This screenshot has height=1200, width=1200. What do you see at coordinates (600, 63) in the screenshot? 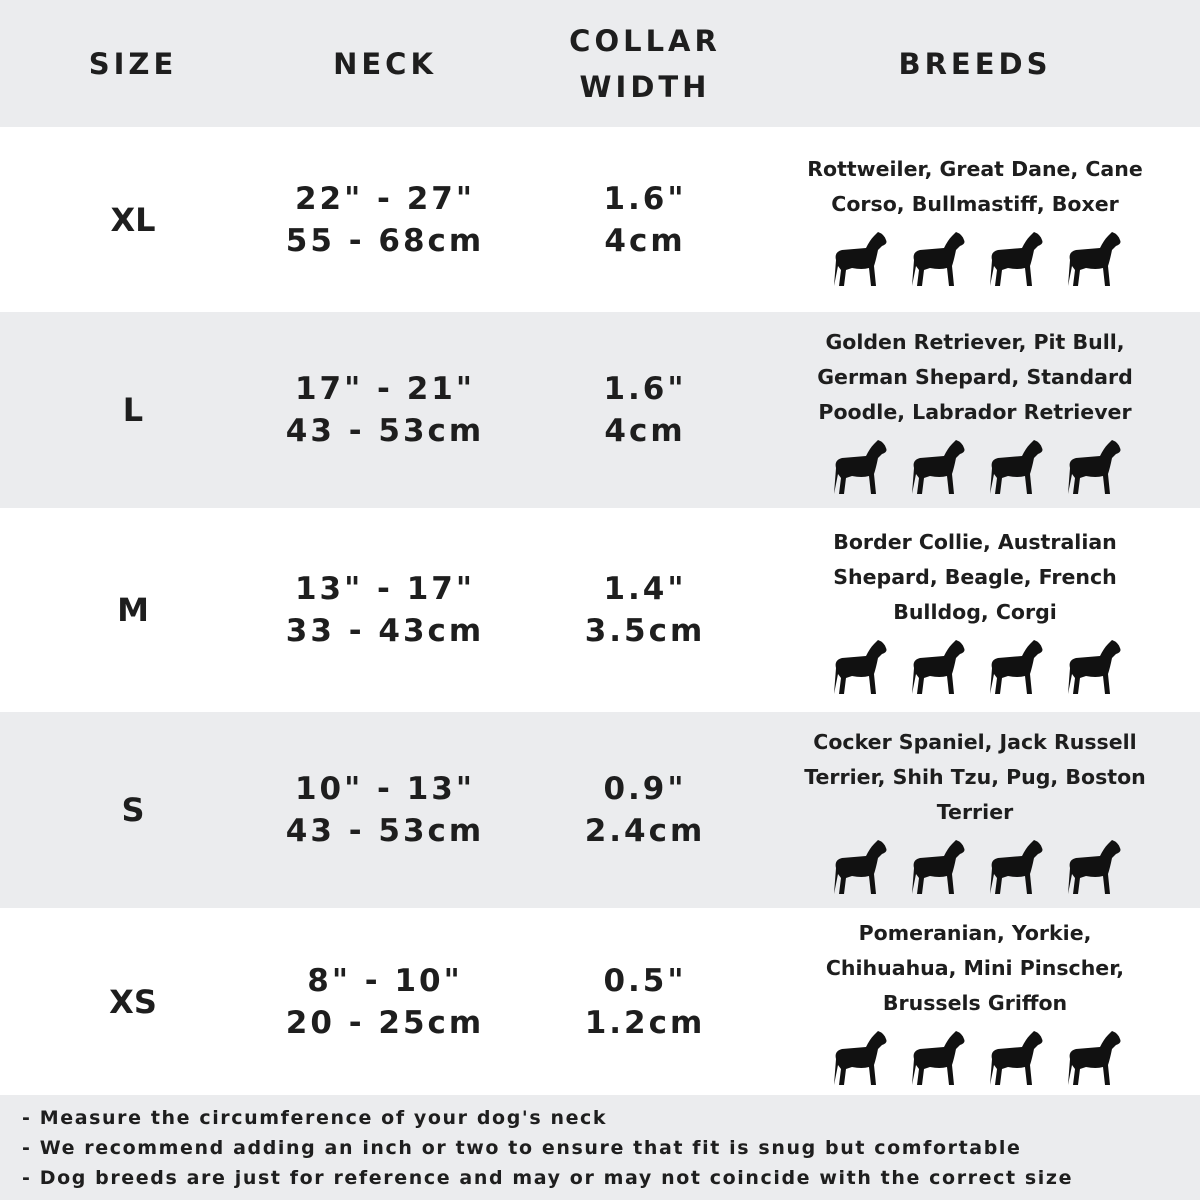
I see `table-header: SIZE NECK COLLAR WIDTH BREEDS` at bounding box center [600, 63].